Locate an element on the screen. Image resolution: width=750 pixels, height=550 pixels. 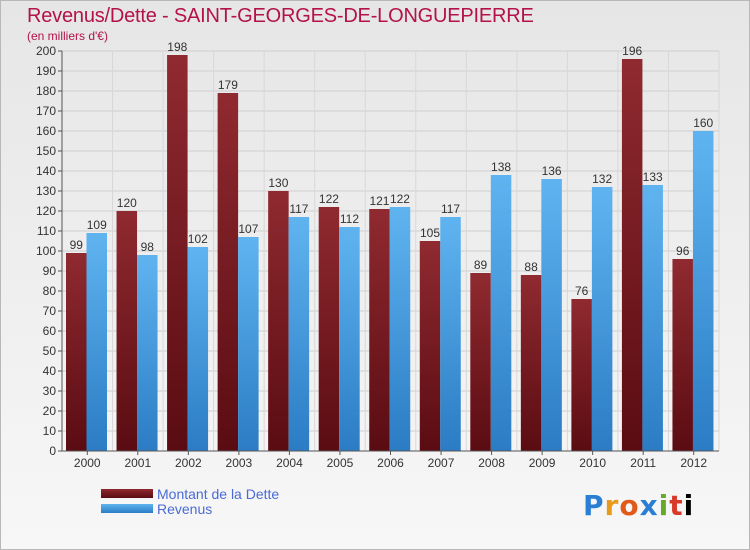
proxiti-logo: Proxiti is located at coordinates (638, 505).